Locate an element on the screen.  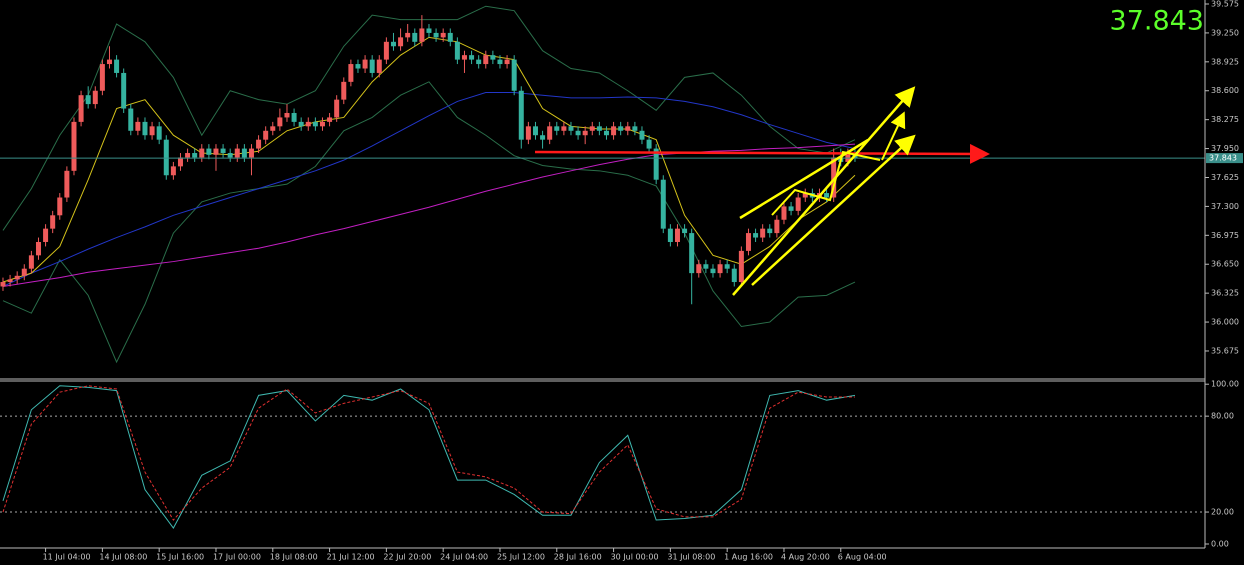
channel-upper is located at coordinates (804, 179).